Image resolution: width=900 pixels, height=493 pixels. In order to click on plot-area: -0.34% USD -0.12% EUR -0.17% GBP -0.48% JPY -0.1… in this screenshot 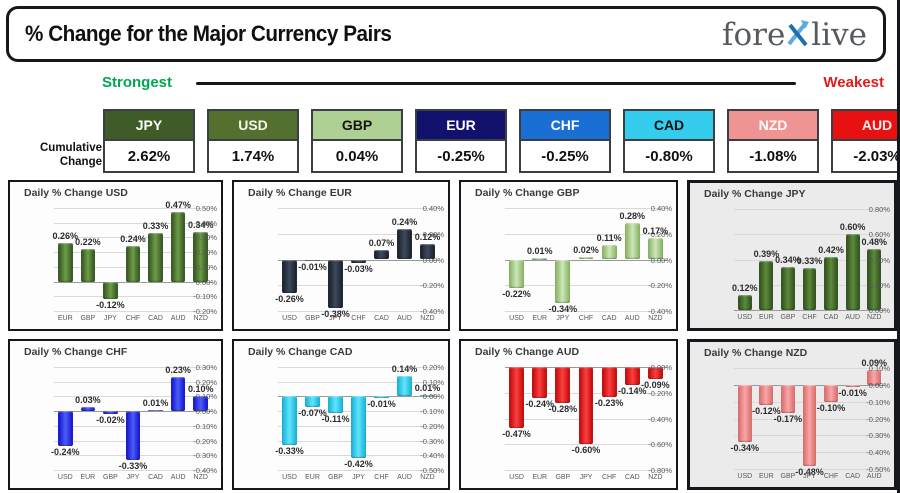, I will do `click(809, 419)`.